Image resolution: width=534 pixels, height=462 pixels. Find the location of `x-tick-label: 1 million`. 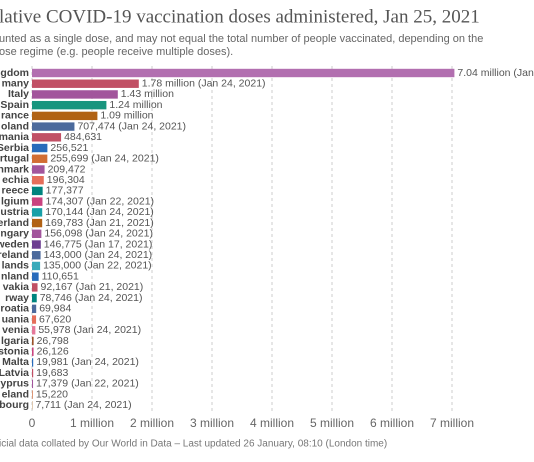

x-tick-label: 1 million is located at coordinates (92, 423).